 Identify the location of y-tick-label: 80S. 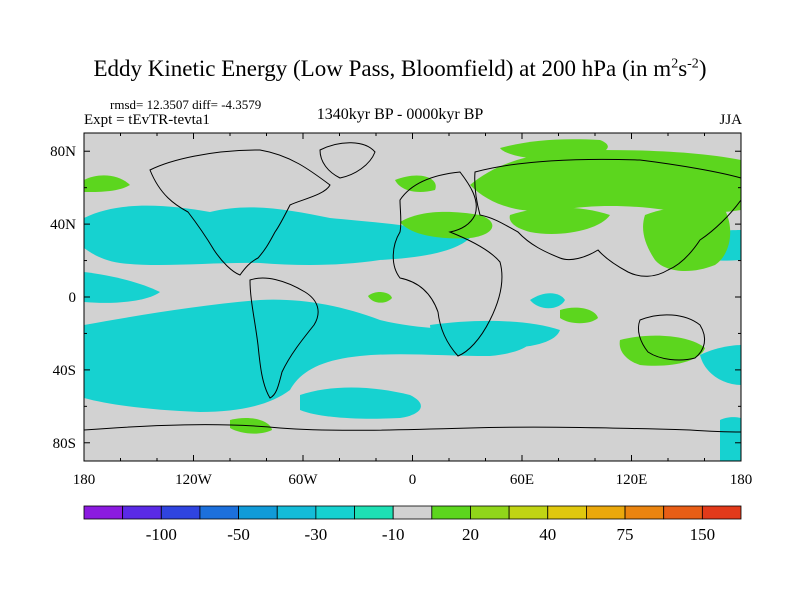
(64, 444).